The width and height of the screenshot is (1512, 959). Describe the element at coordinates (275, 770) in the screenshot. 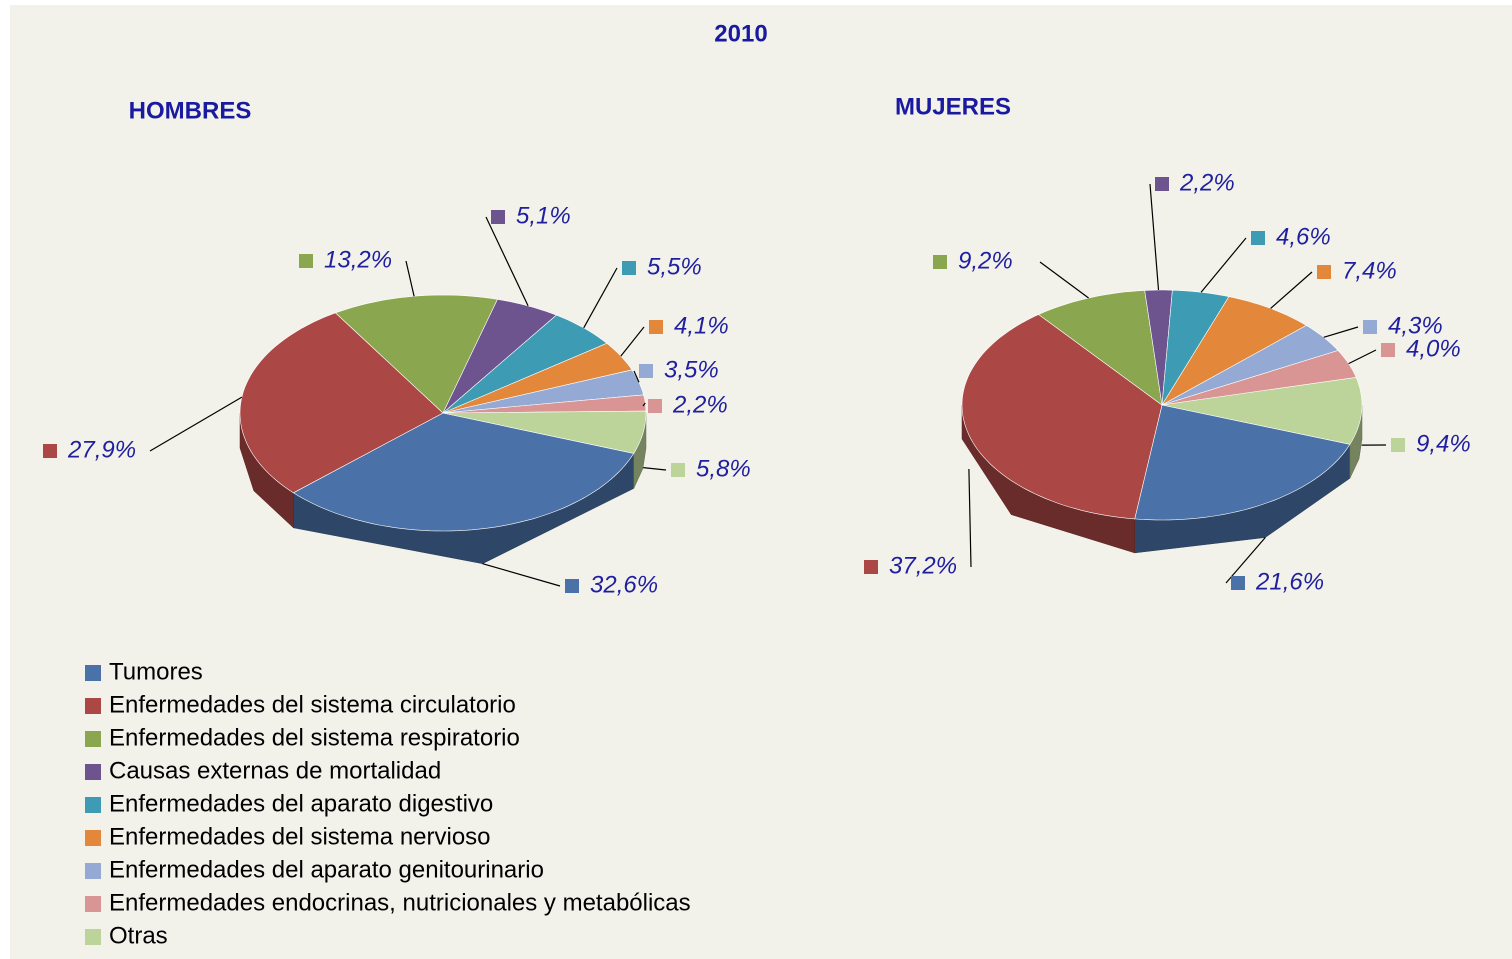

I see `legend-label: Causas externas de mortalidad` at that location.